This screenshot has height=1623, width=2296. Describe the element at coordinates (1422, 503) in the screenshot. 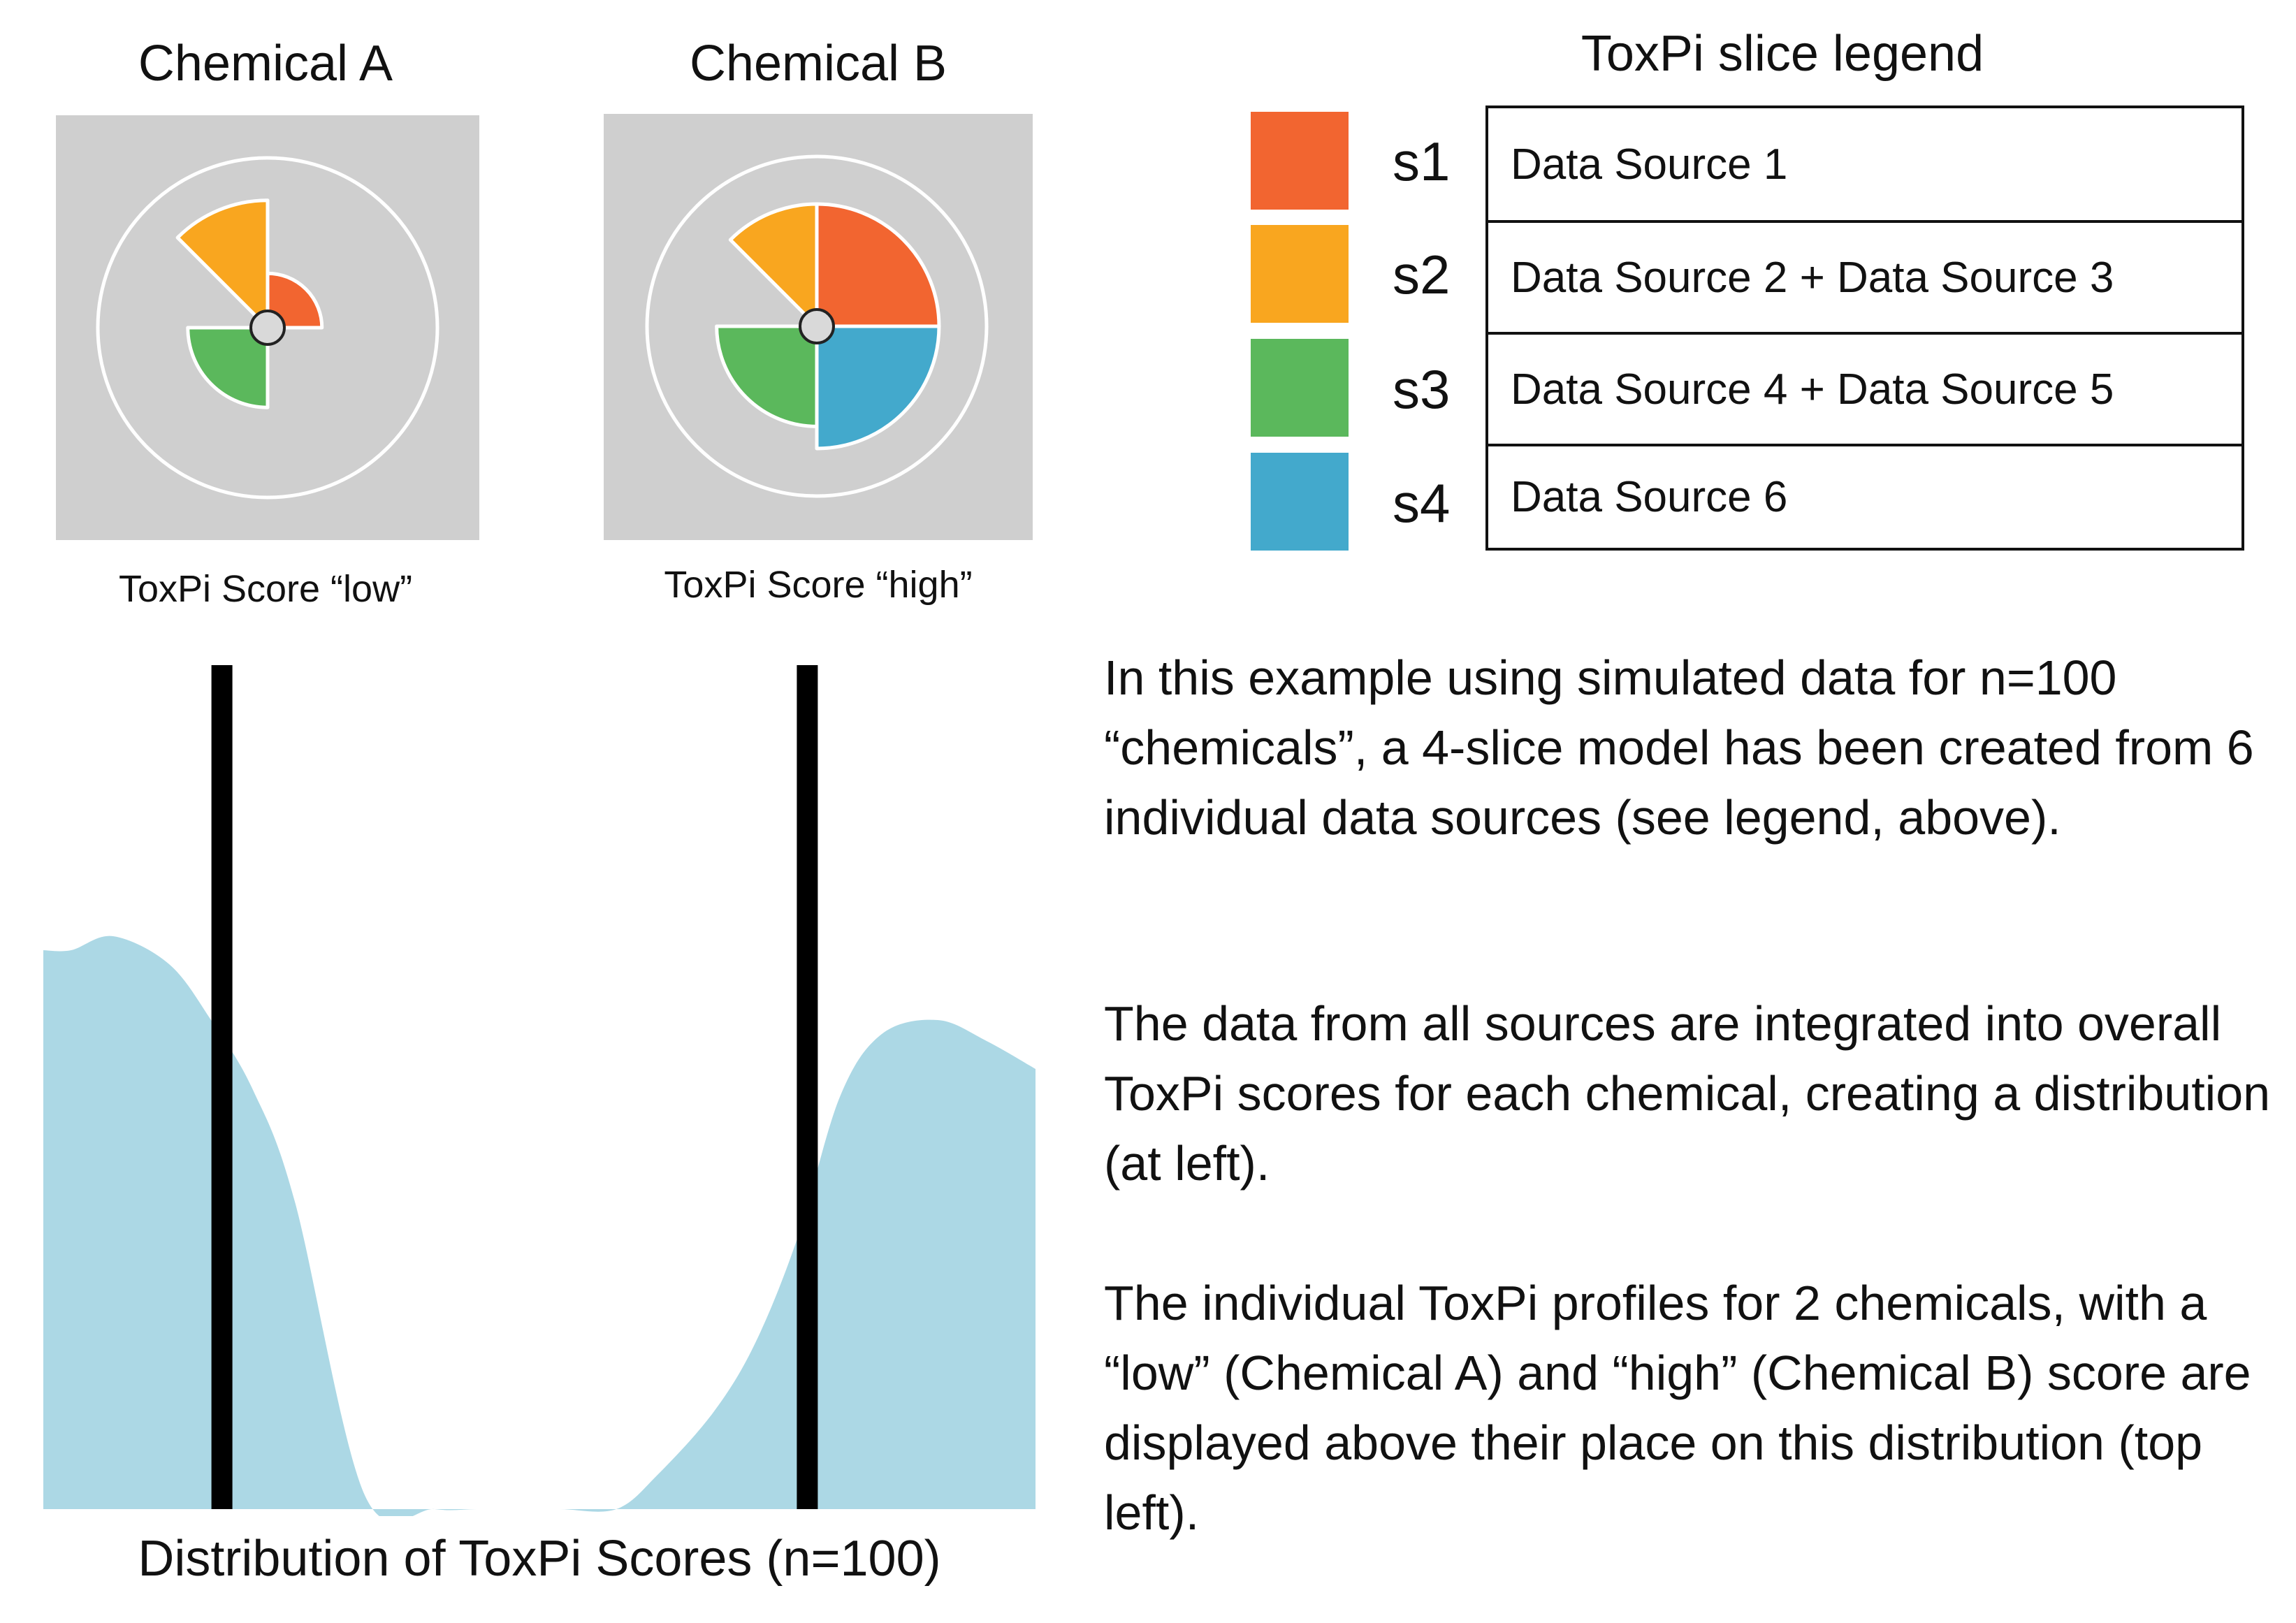

I see `legend-id-s4: s4` at that location.